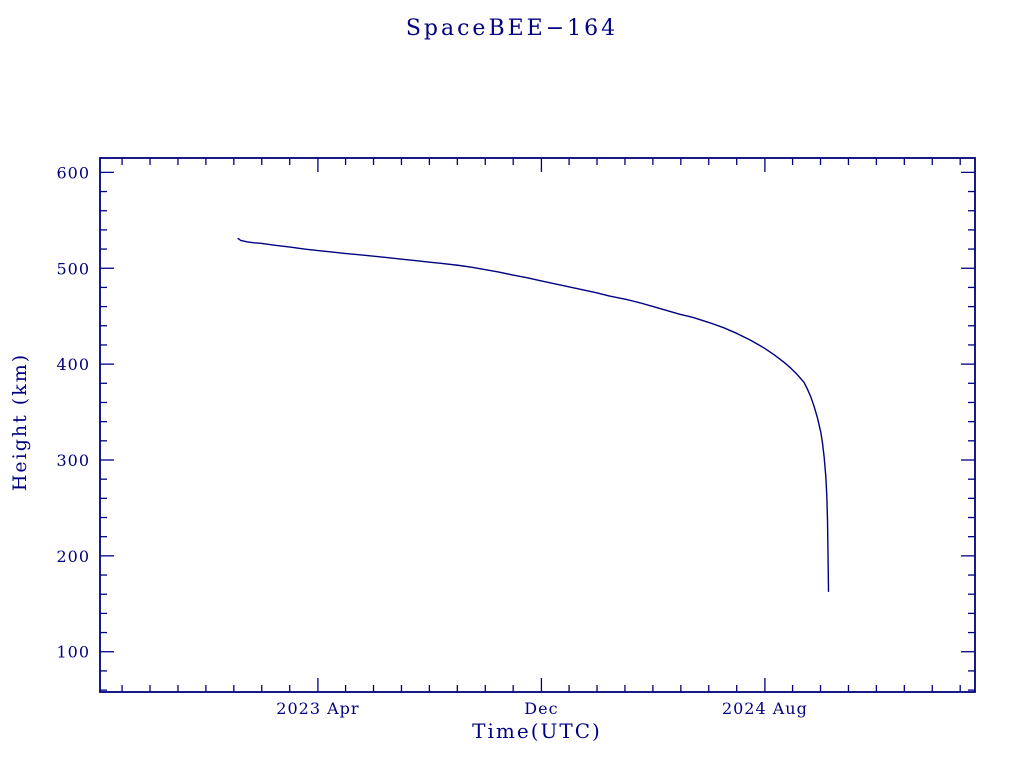 The image size is (1024, 768). Describe the element at coordinates (73, 652) in the screenshot. I see `y-tick-label: 100` at that location.